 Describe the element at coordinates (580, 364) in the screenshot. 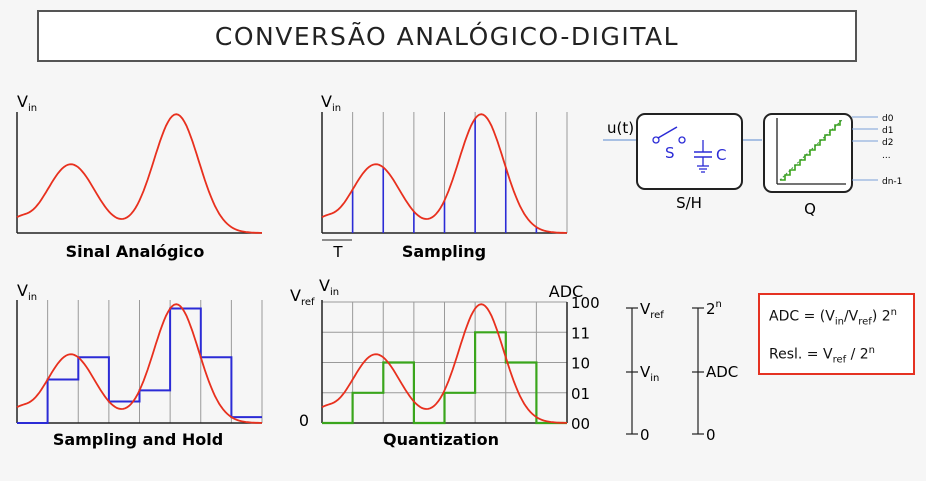

I see `quant-code-label: 10` at that location.